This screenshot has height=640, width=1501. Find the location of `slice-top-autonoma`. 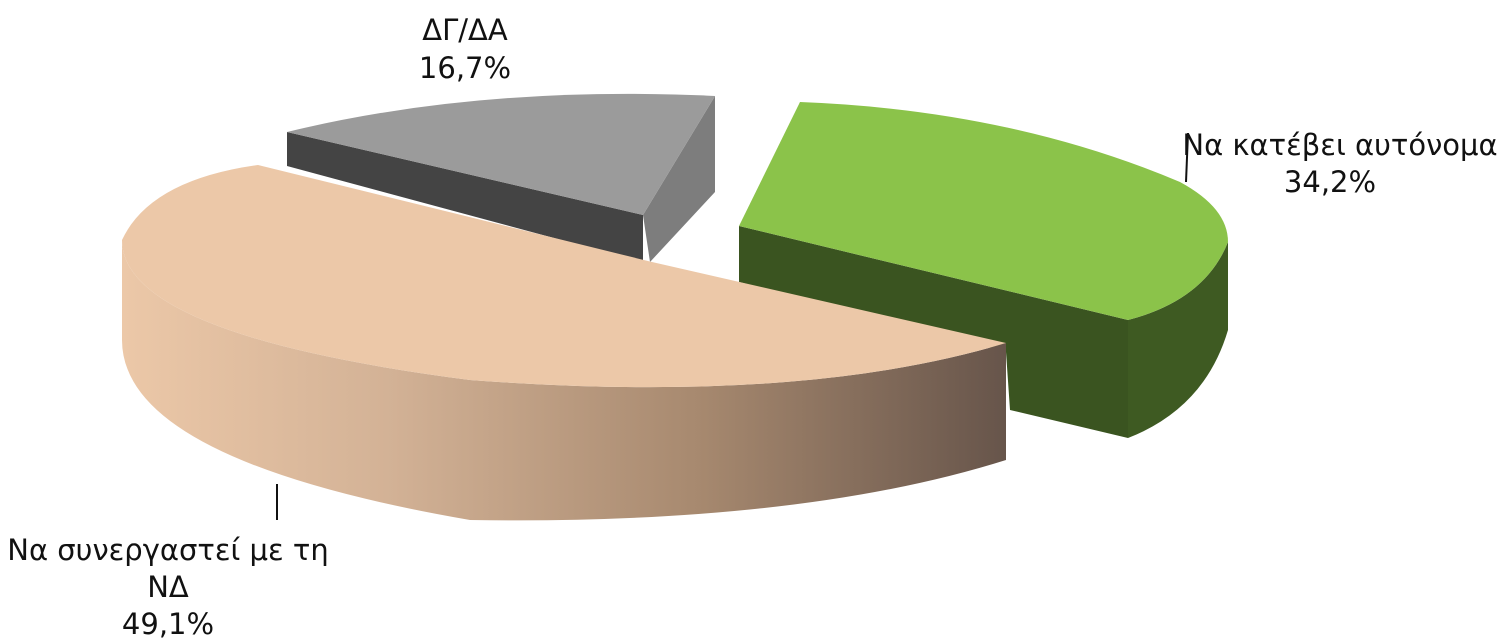

slice-top-autonoma is located at coordinates (983, 211).